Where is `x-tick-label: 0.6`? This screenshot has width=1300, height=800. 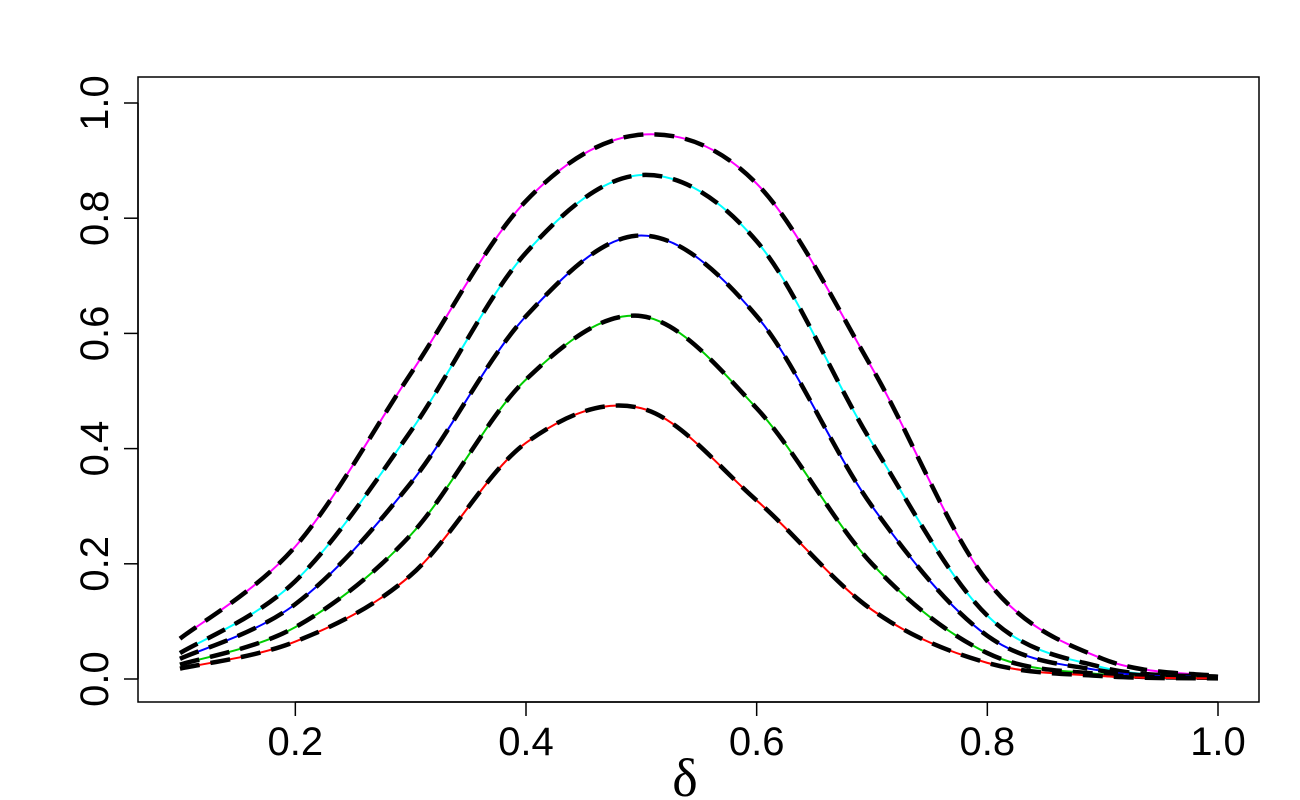
x-tick-label: 0.6 is located at coordinates (757, 742).